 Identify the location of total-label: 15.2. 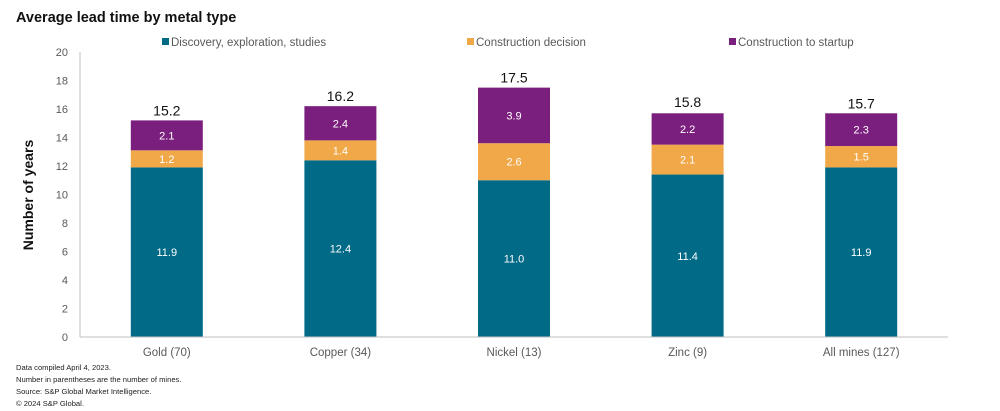
(166, 110).